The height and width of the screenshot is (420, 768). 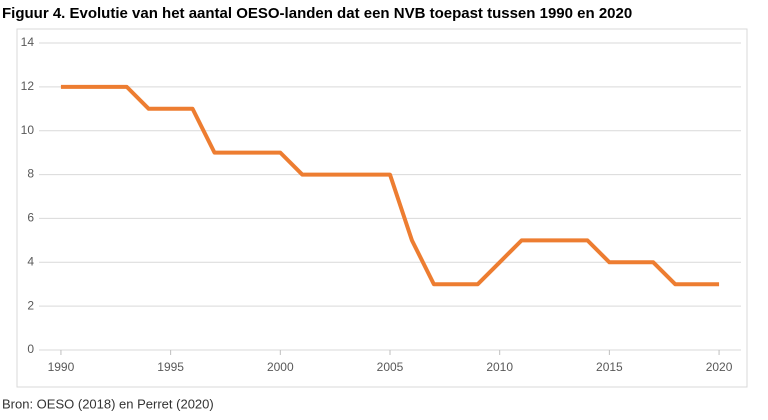 I want to click on x-tick-label: 2015, so click(x=609, y=367).